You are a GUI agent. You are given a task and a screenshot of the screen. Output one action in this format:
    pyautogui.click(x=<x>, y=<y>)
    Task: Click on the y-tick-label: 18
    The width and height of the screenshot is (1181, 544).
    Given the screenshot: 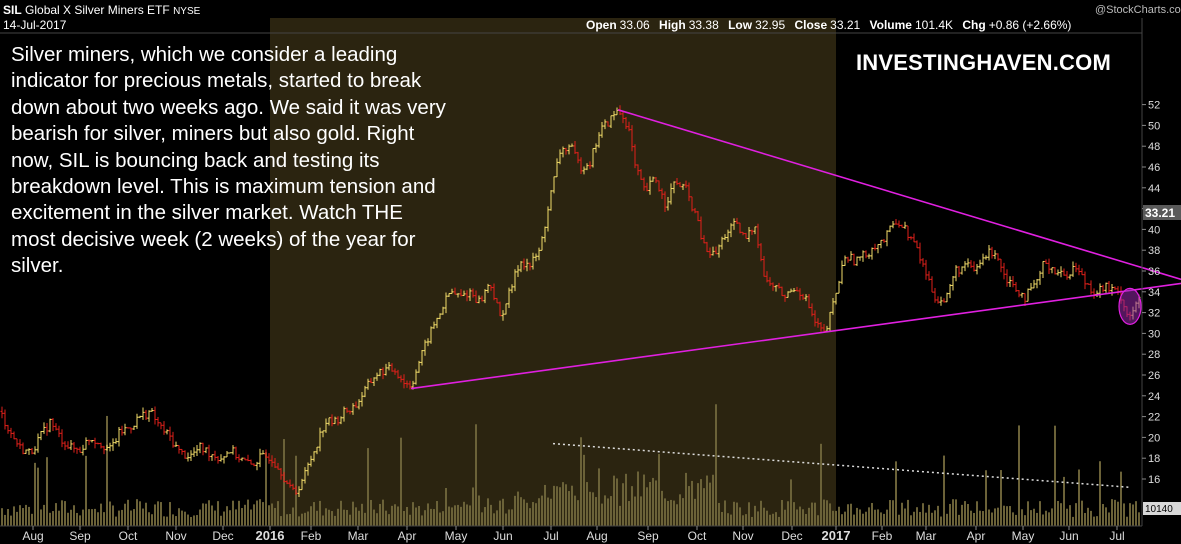 What is the action you would take?
    pyautogui.click(x=1154, y=459)
    